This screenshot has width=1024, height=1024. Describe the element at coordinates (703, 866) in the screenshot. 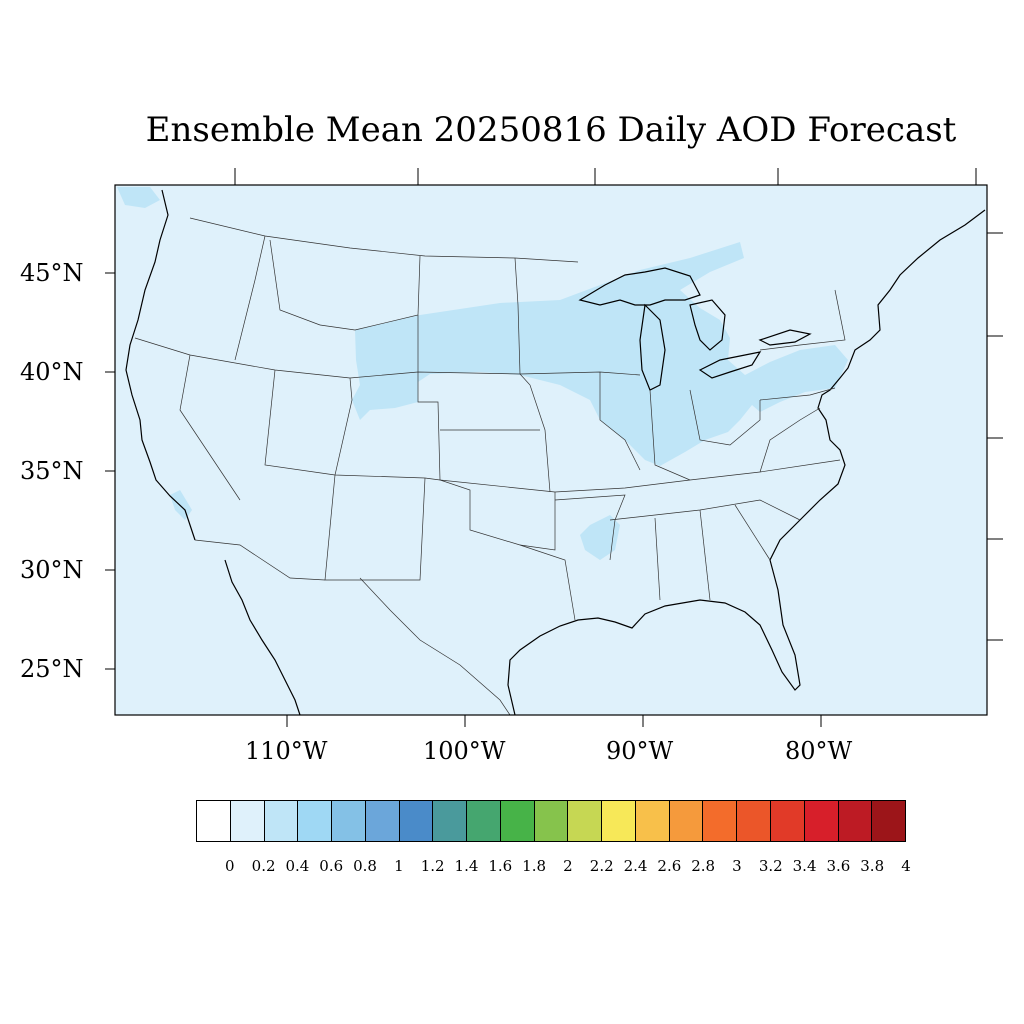

I see `colorbar-tick-label: 2.8` at that location.